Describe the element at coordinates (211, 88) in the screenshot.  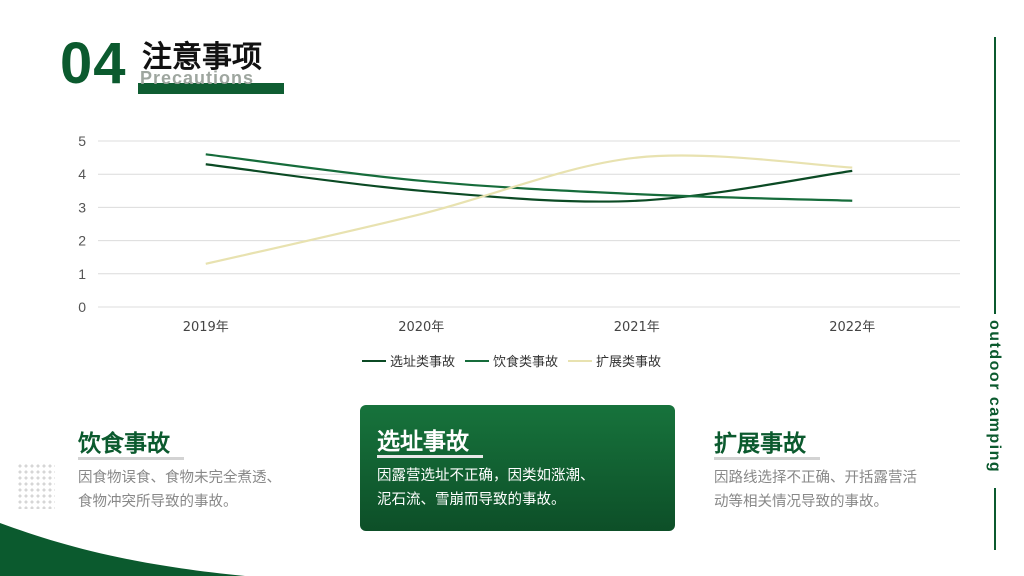
I see `title-underline-bar` at that location.